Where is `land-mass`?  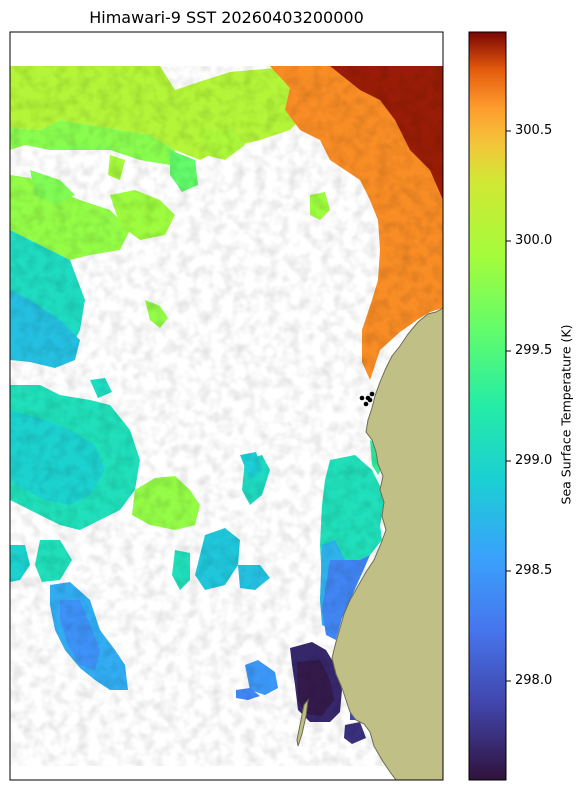 land-mass is located at coordinates (387, 543).